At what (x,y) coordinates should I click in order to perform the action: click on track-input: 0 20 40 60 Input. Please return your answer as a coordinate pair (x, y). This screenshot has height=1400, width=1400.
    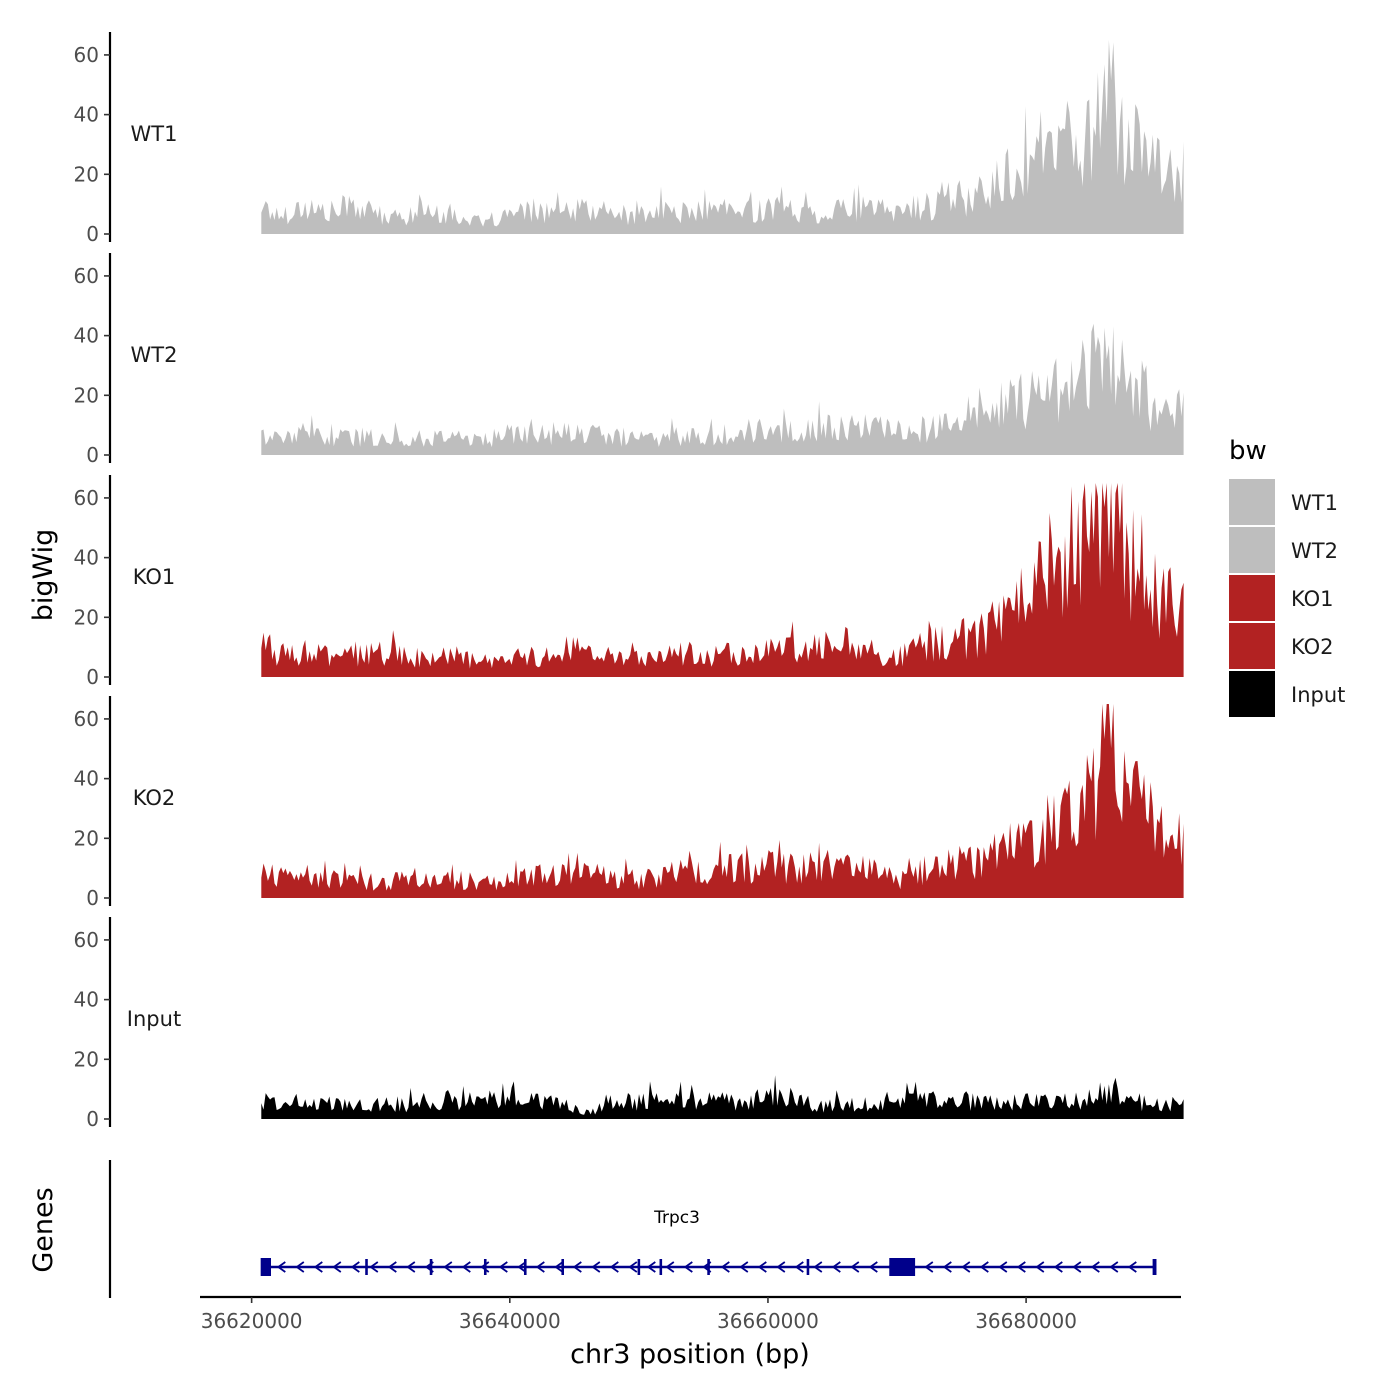
    Looking at the image, I should click on (629, 1024).